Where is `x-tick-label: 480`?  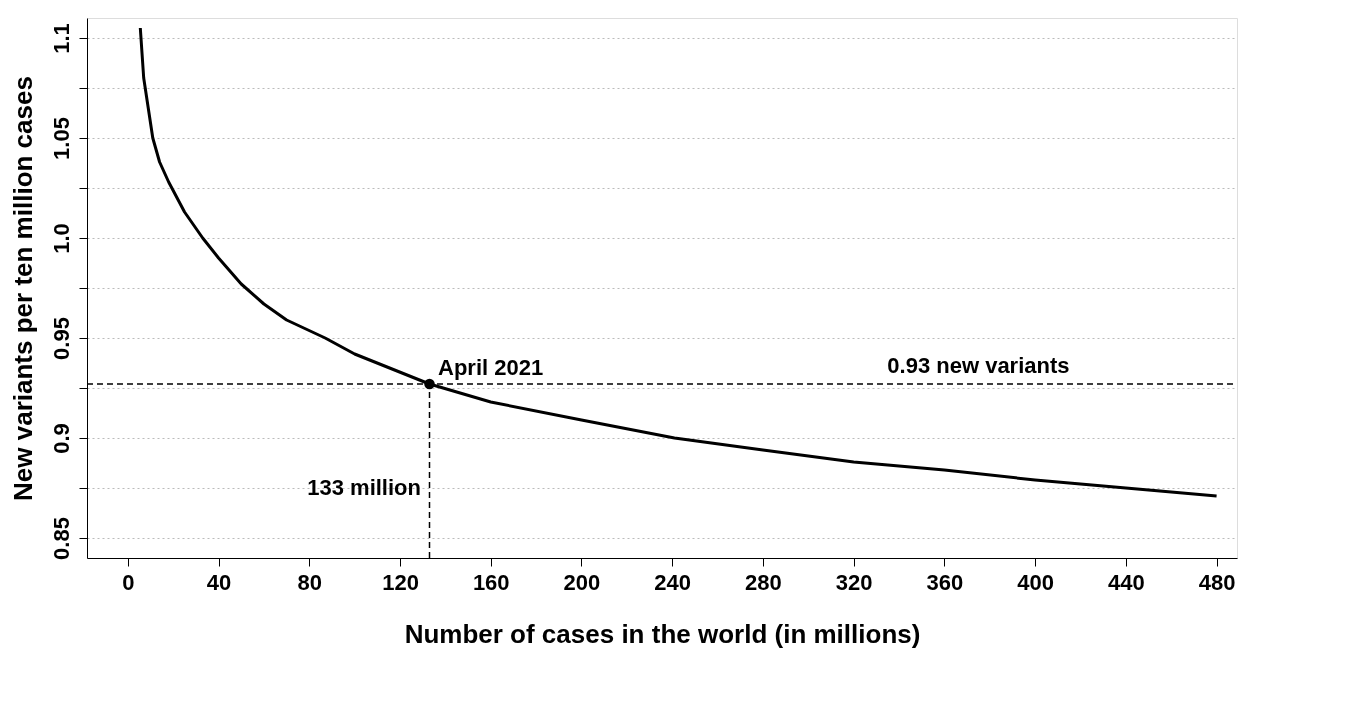
x-tick-label: 480 is located at coordinates (1217, 582).